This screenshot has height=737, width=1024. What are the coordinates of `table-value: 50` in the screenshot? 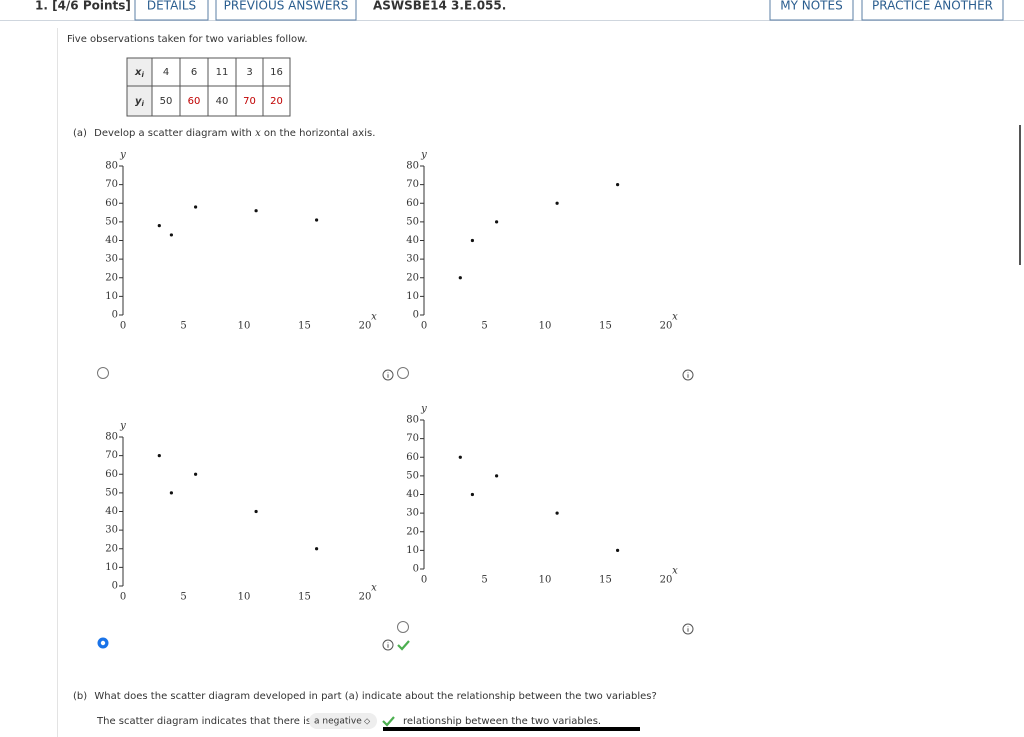 It's located at (166, 101).